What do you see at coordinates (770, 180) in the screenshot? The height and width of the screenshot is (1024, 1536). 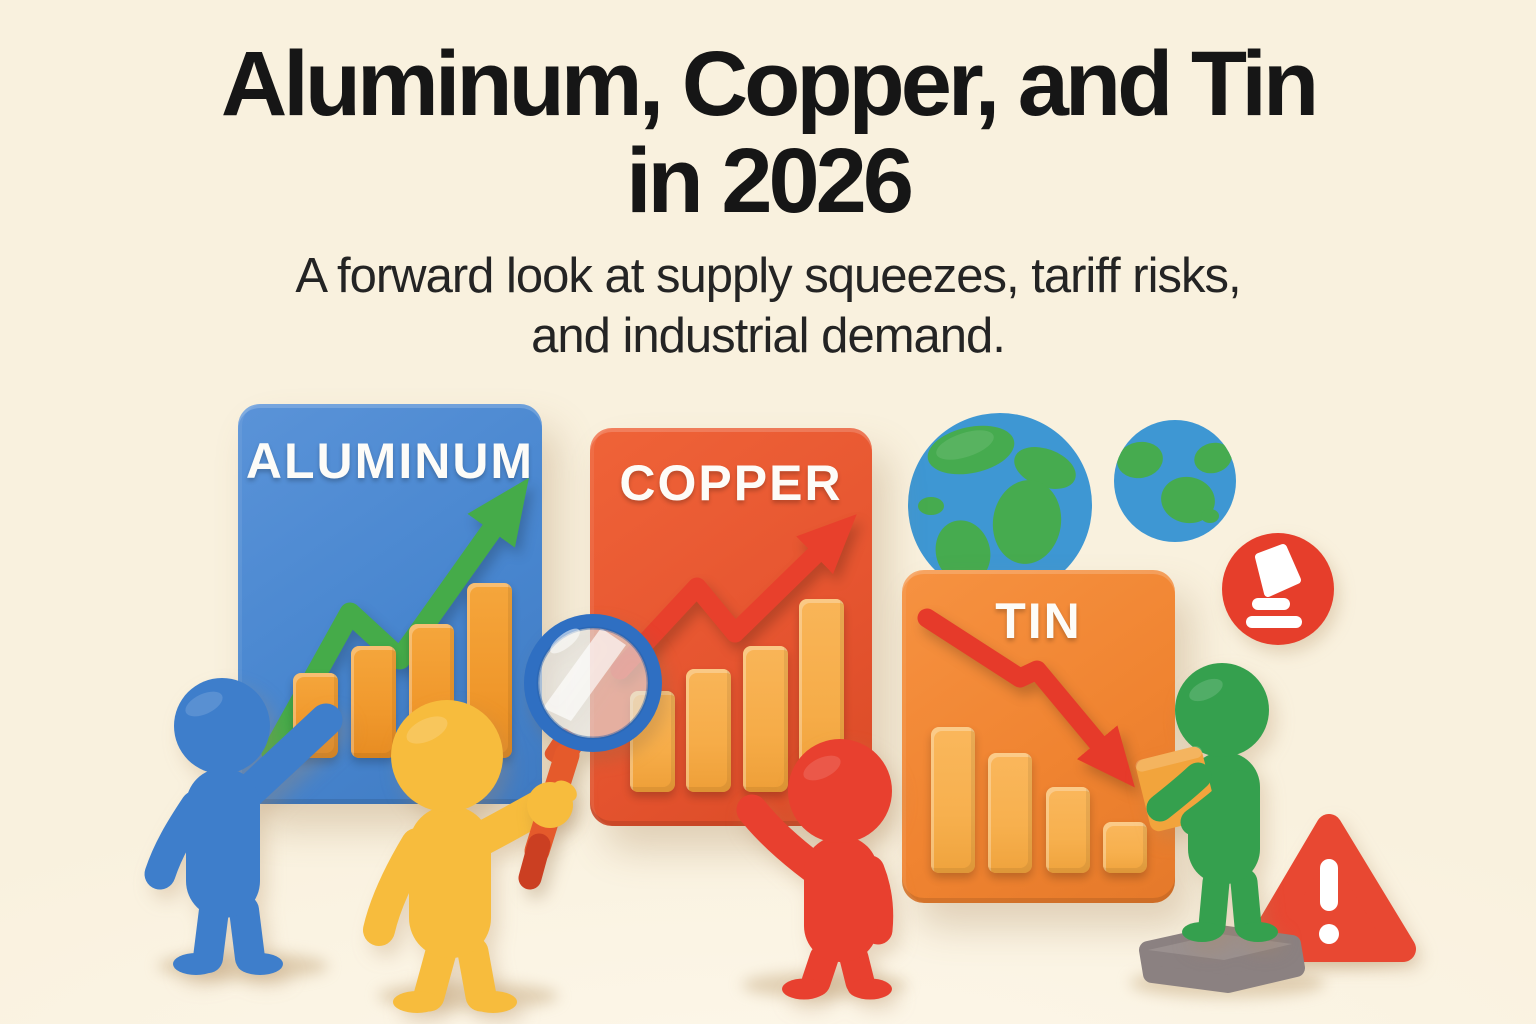 I see `title-line-2: in 2026` at bounding box center [770, 180].